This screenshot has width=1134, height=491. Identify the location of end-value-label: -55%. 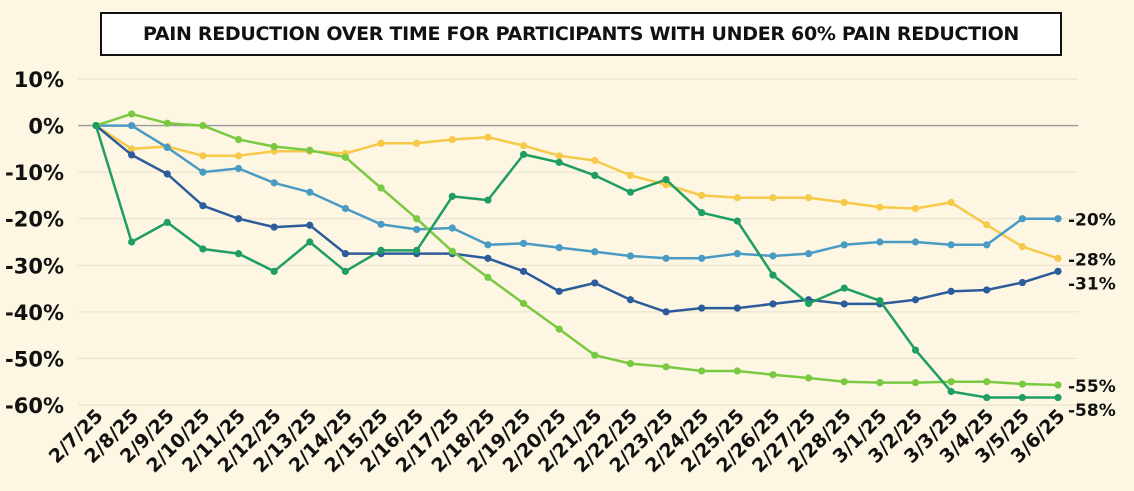
(1092, 387).